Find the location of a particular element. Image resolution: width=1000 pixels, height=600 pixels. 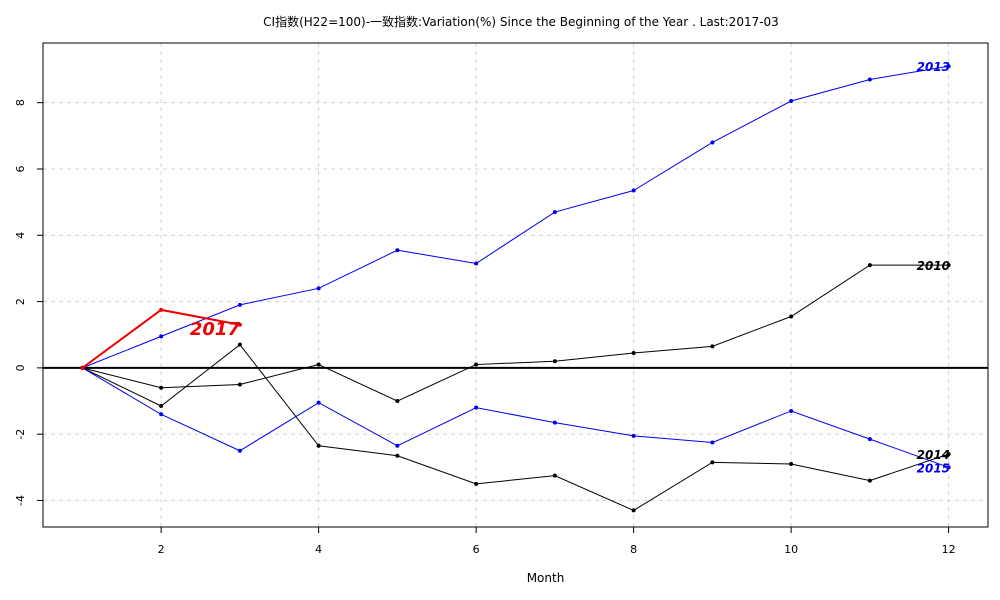

y-tick-label: -2 is located at coordinates (20, 434).